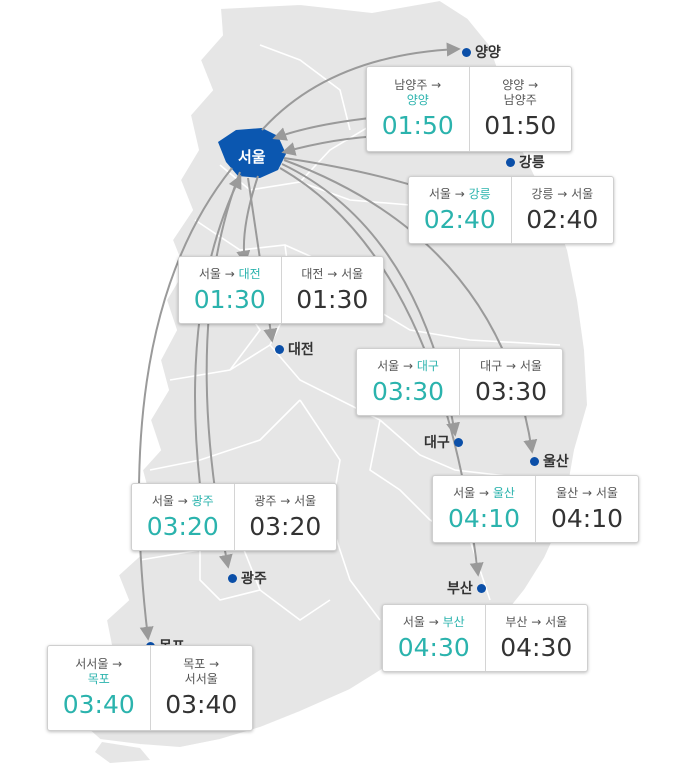  Describe the element at coordinates (511, 365) in the screenshot. I see `return-route: 대구 → 서울` at that location.